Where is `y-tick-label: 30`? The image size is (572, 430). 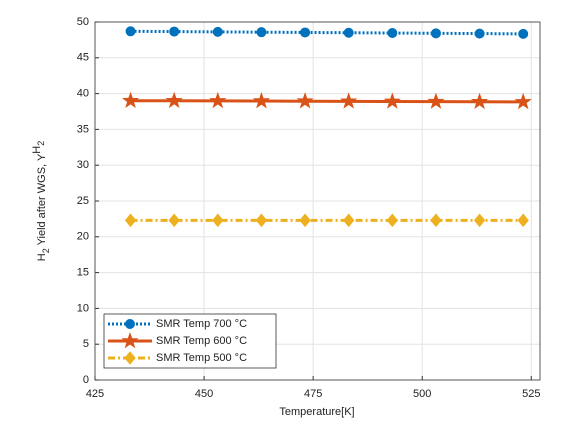
y-tick-label: 30 is located at coordinates (83, 165).